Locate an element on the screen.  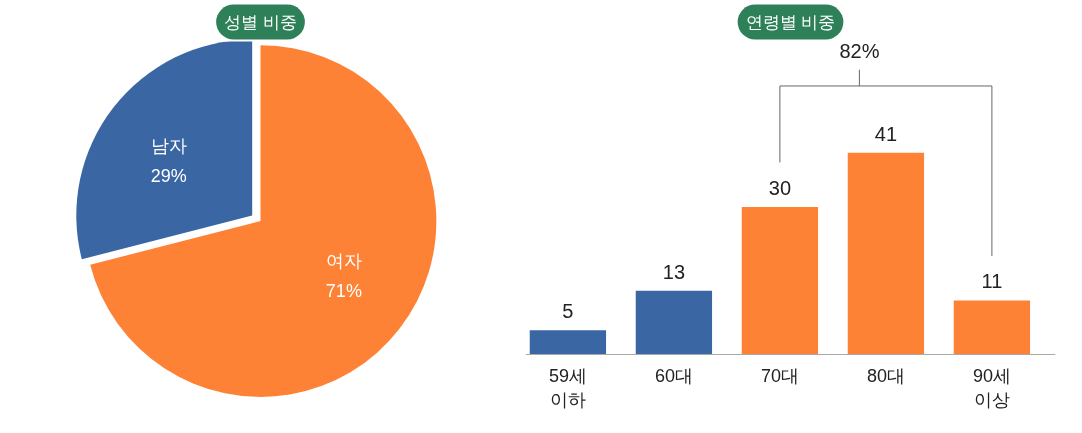
data-label: 41 is located at coordinates (886, 133).